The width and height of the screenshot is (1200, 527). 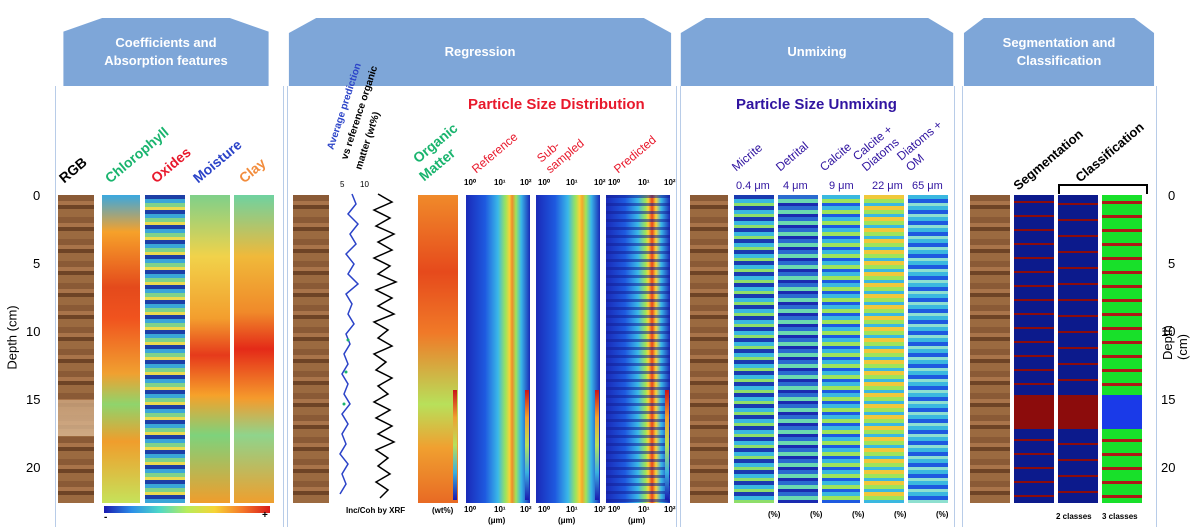 I want to click on unmix-size-micrite: 0.4 μm, so click(x=753, y=186).